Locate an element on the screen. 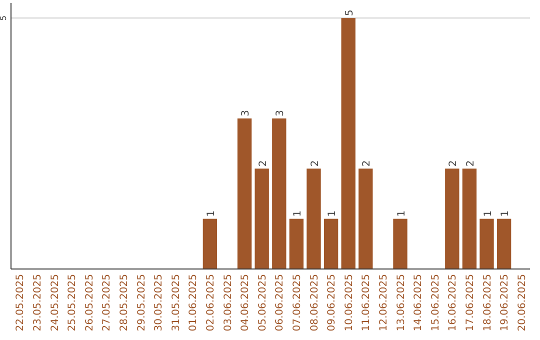  x-tick-label: 05.06.2025 is located at coordinates (262, 303).